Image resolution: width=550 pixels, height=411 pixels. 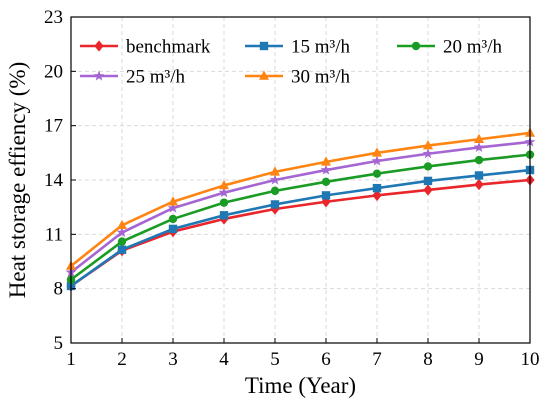 I want to click on x-axis-title: Time (Year), so click(x=300, y=385).